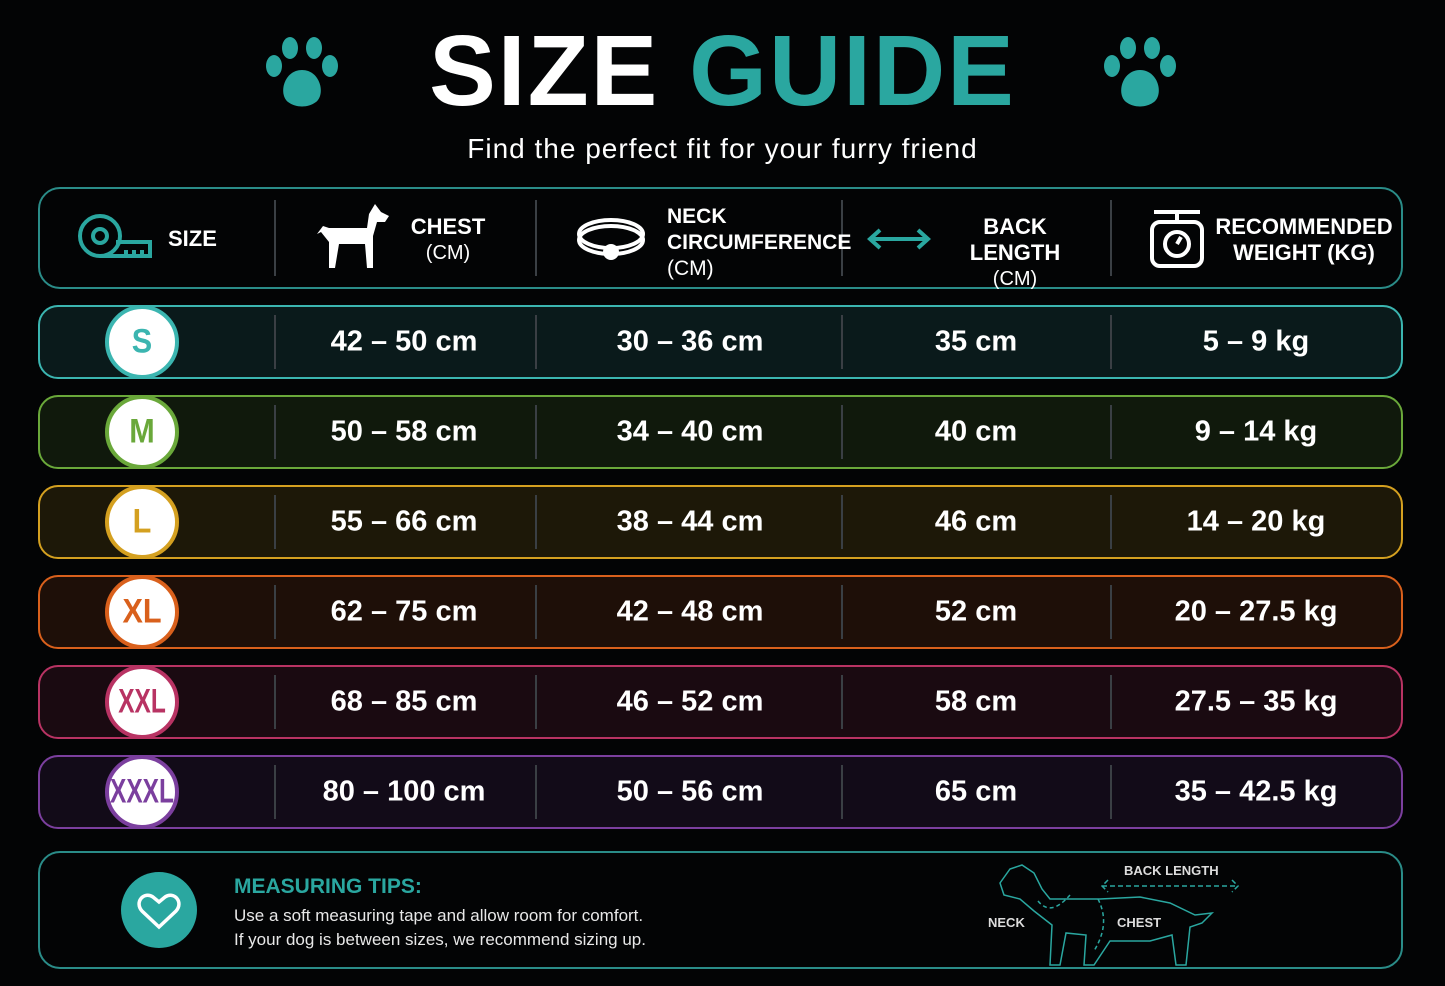 Image resolution: width=1445 pixels, height=986 pixels. Describe the element at coordinates (1171, 870) in the screenshot. I see `diagram-label: BACK LENGTH` at that location.